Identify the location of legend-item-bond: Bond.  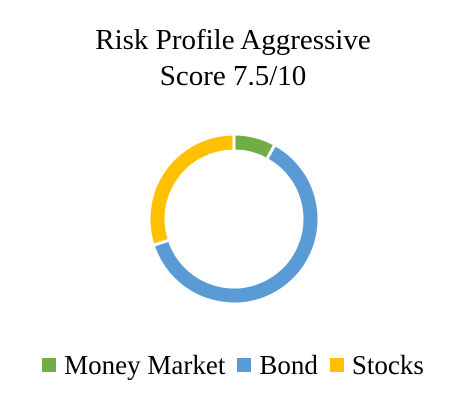
(277, 365).